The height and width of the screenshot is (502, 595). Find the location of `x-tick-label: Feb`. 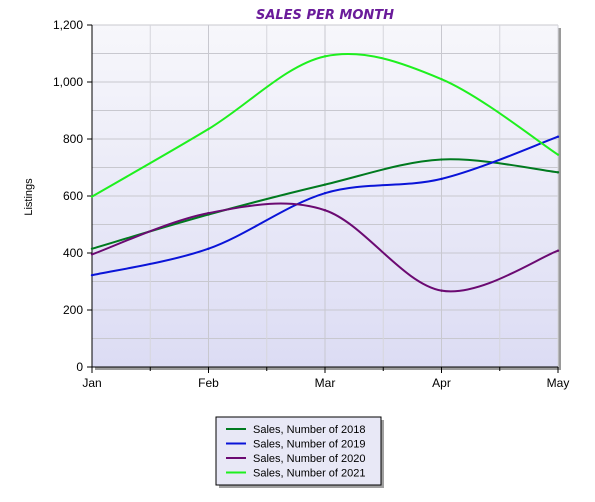

x-tick-label: Feb is located at coordinates (208, 383).